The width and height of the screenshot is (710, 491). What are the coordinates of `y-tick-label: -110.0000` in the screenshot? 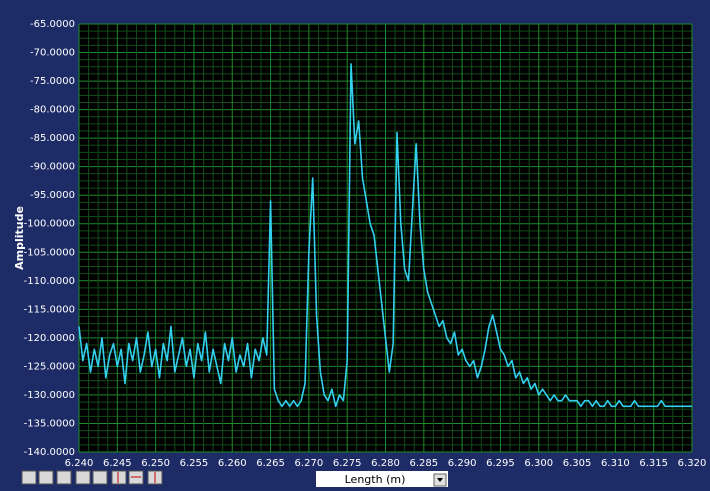 It's located at (49, 281).